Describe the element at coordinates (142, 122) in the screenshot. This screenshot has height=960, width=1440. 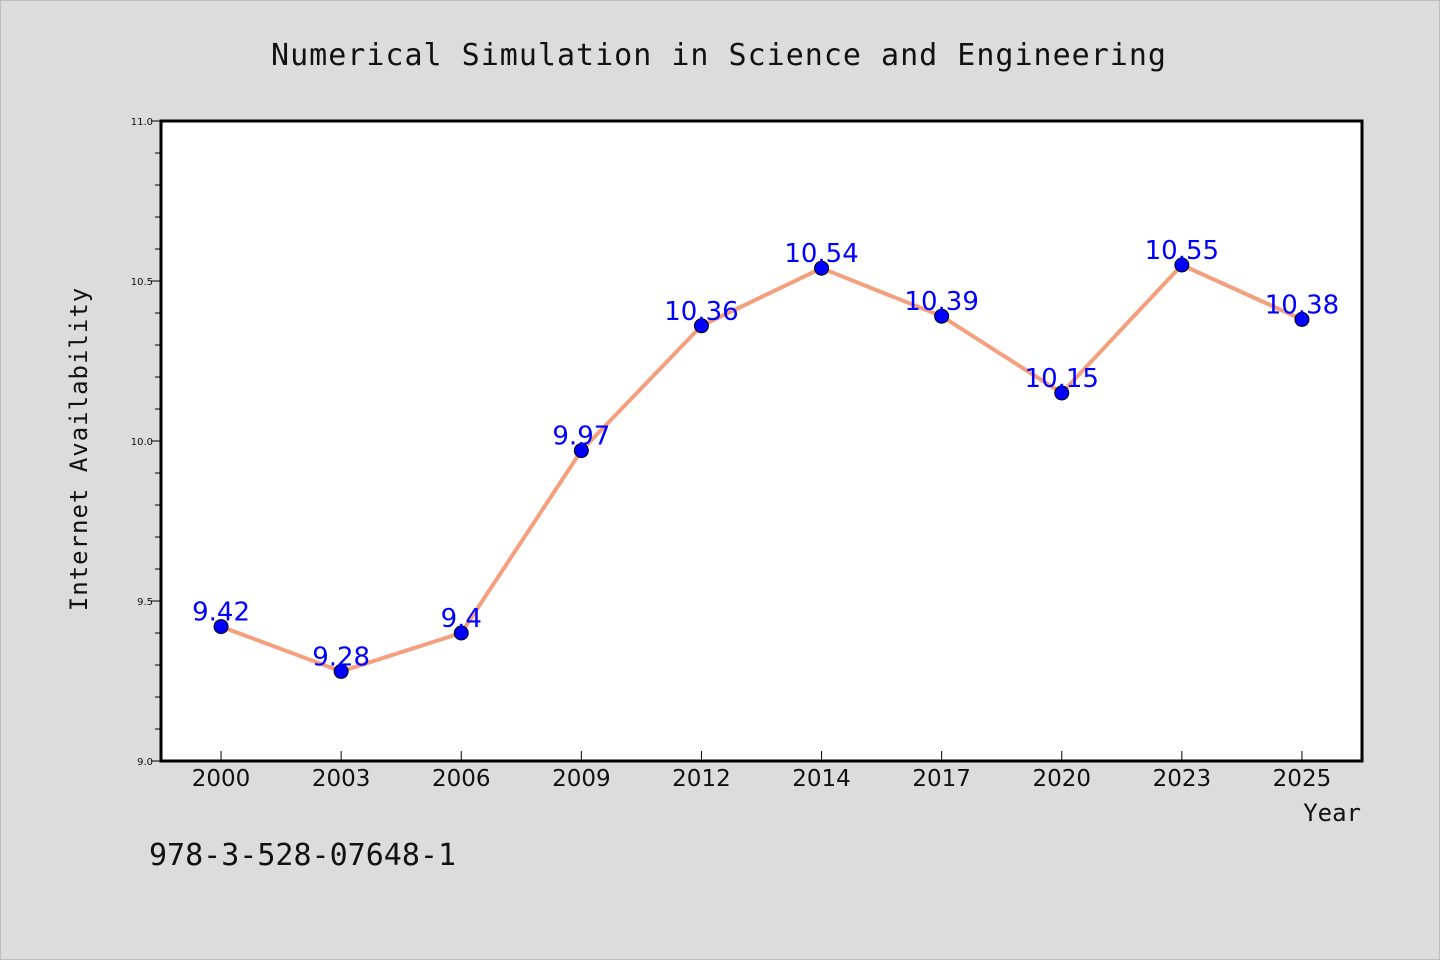
I see `y-tick-label: 11.0` at that location.